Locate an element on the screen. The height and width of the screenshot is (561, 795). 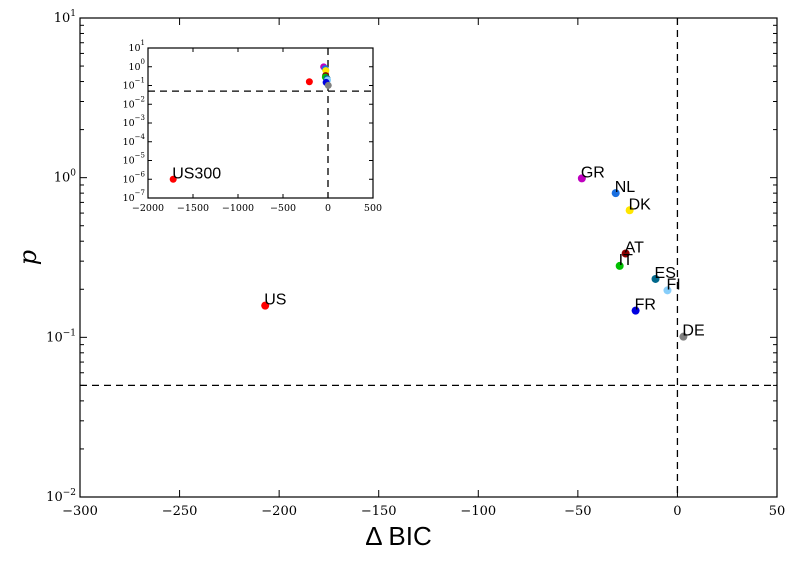
x-tick-label: 0 is located at coordinates (677, 511).